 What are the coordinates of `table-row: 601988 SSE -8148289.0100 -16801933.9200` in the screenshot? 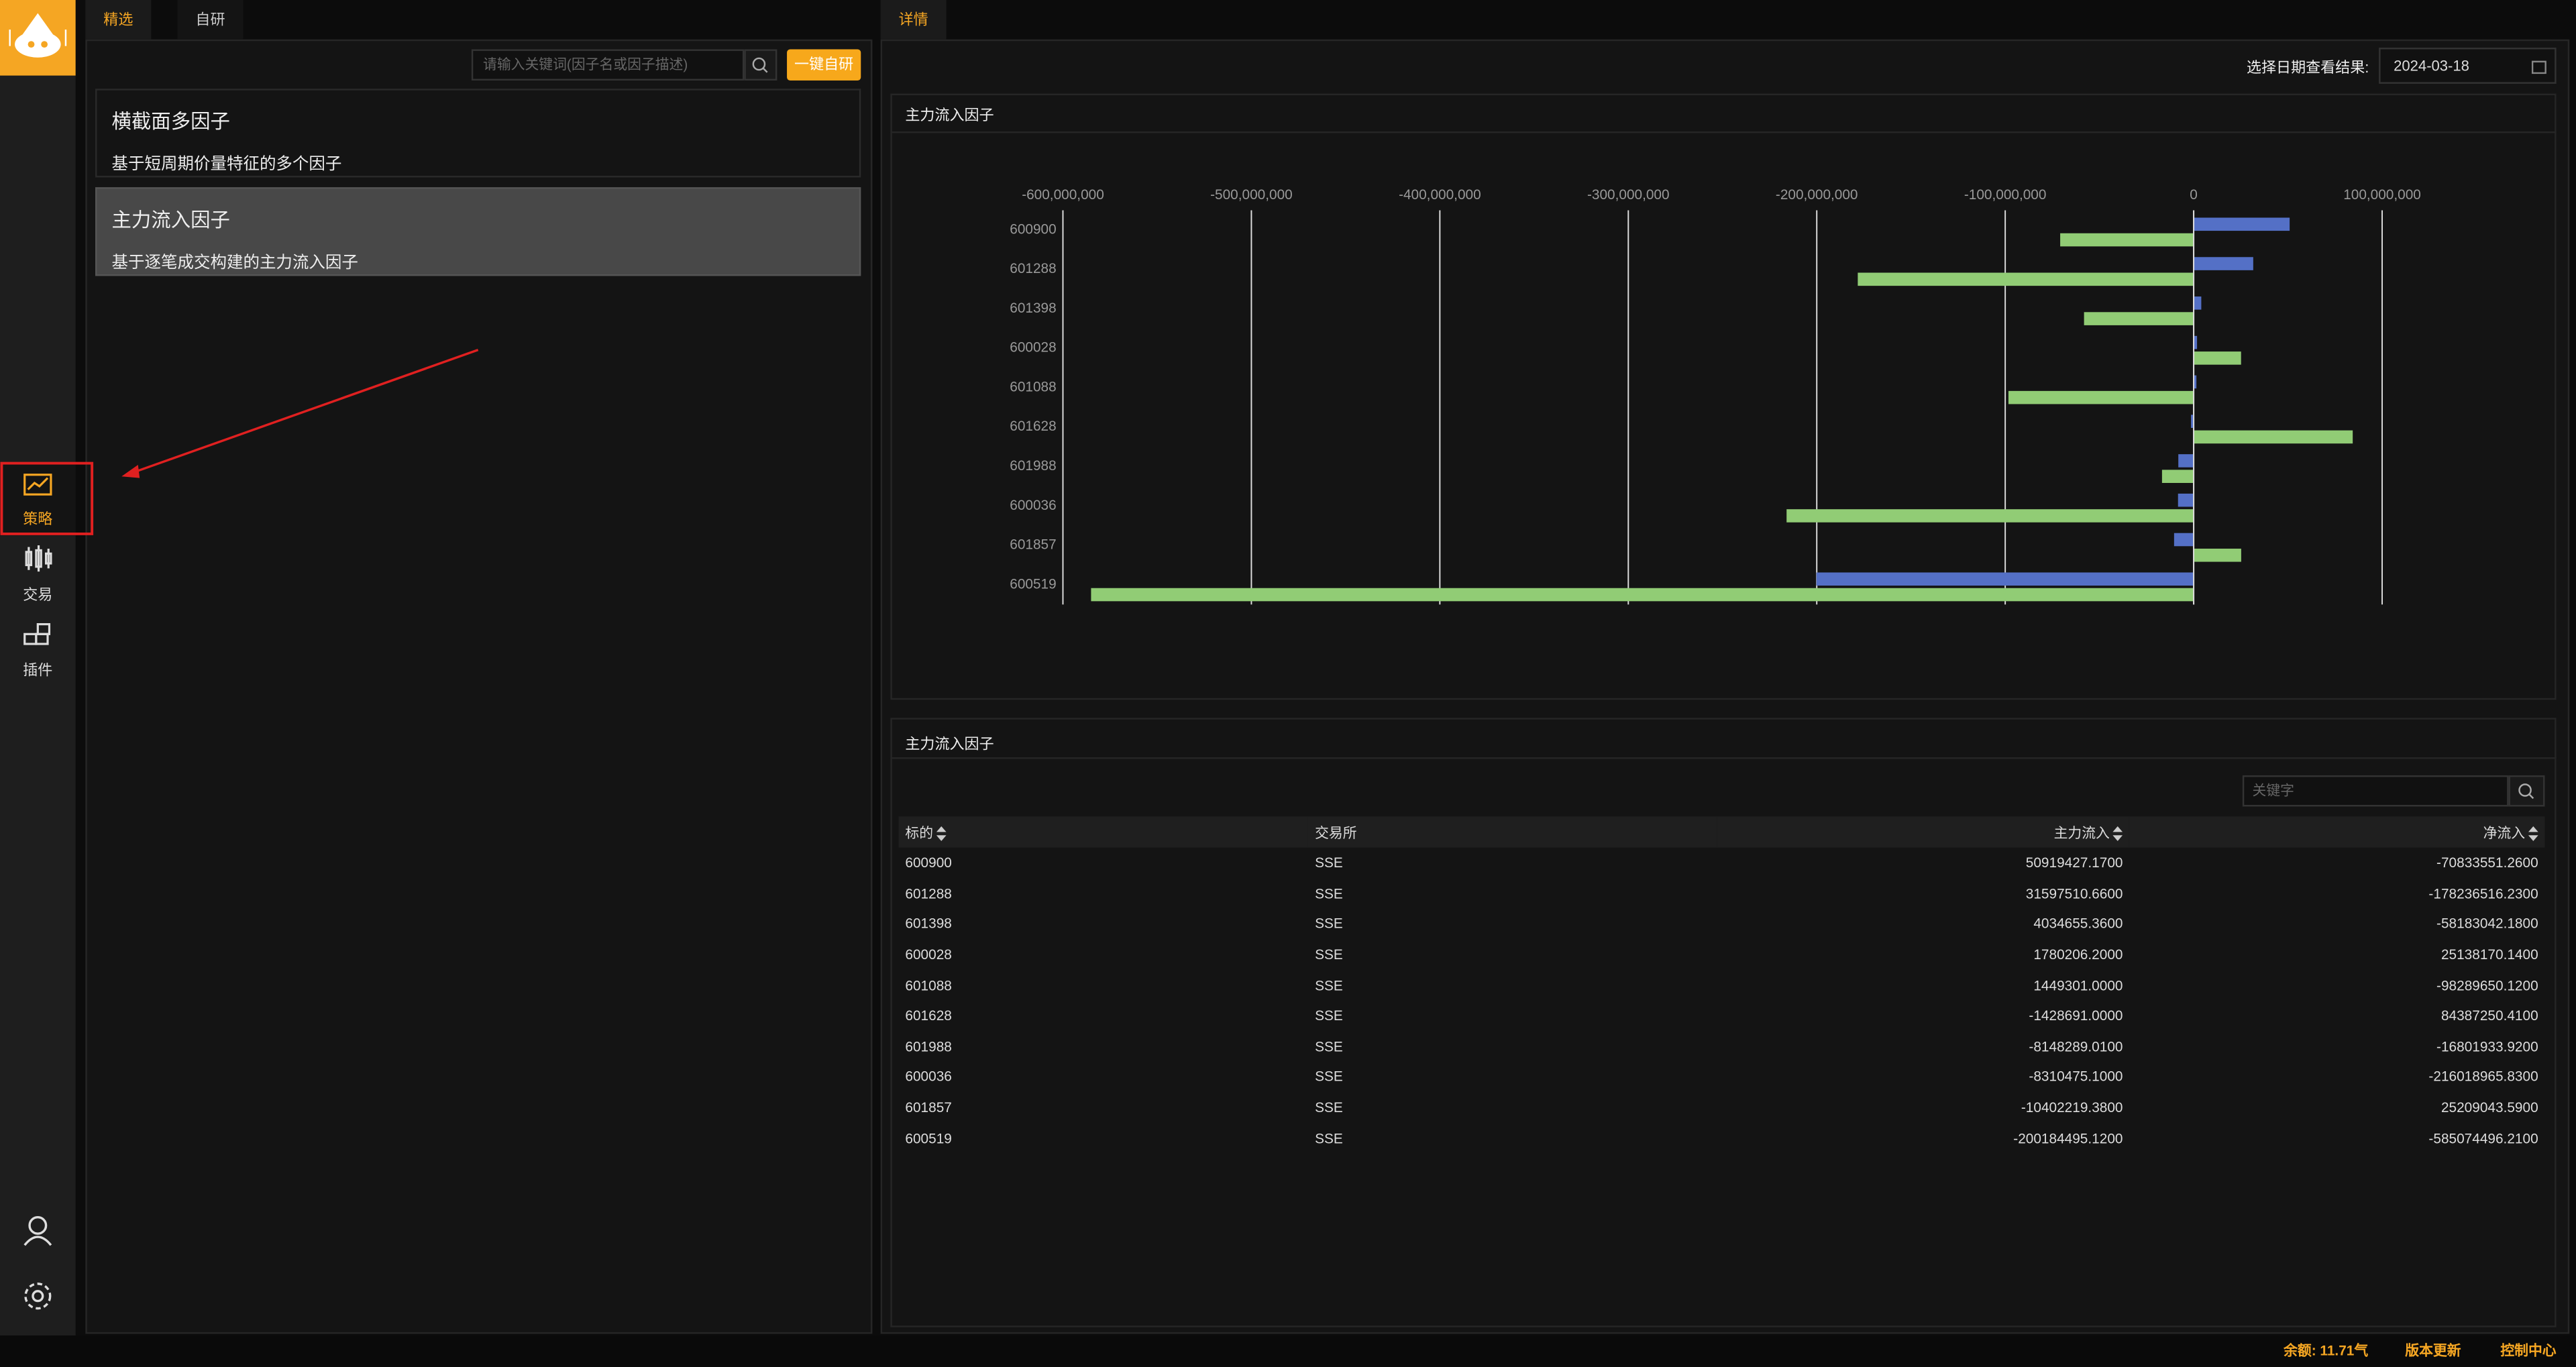 It's located at (1722, 1046).